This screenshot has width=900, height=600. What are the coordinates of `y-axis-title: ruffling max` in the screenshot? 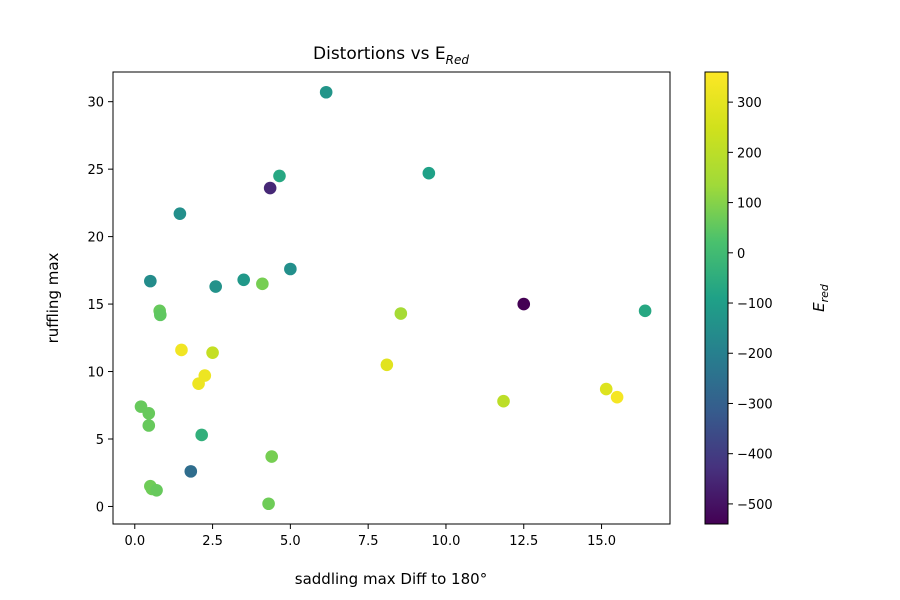 It's located at (53, 297).